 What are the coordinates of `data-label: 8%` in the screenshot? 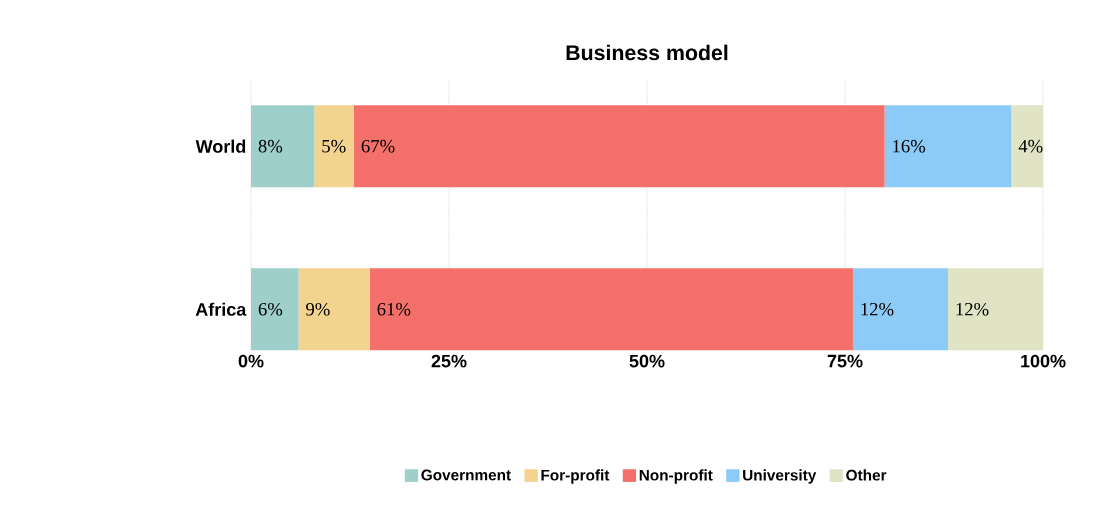 It's located at (270, 146).